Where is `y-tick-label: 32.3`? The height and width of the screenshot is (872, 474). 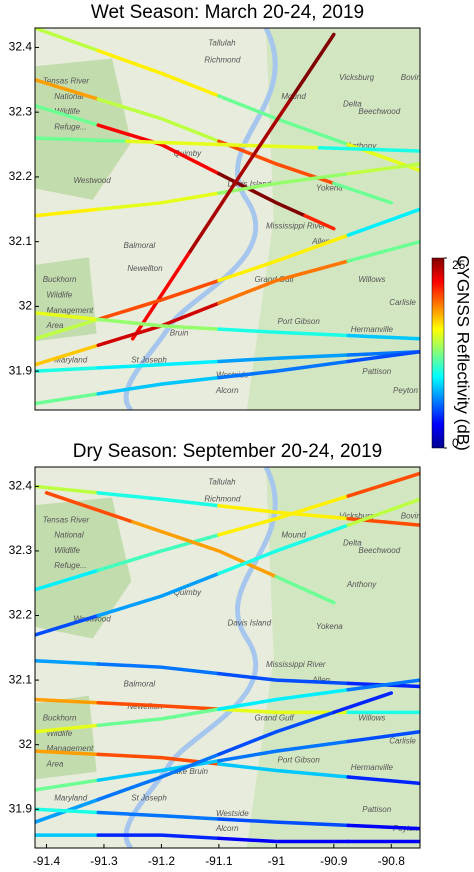
y-tick-label: 32.3 is located at coordinates (21, 111).